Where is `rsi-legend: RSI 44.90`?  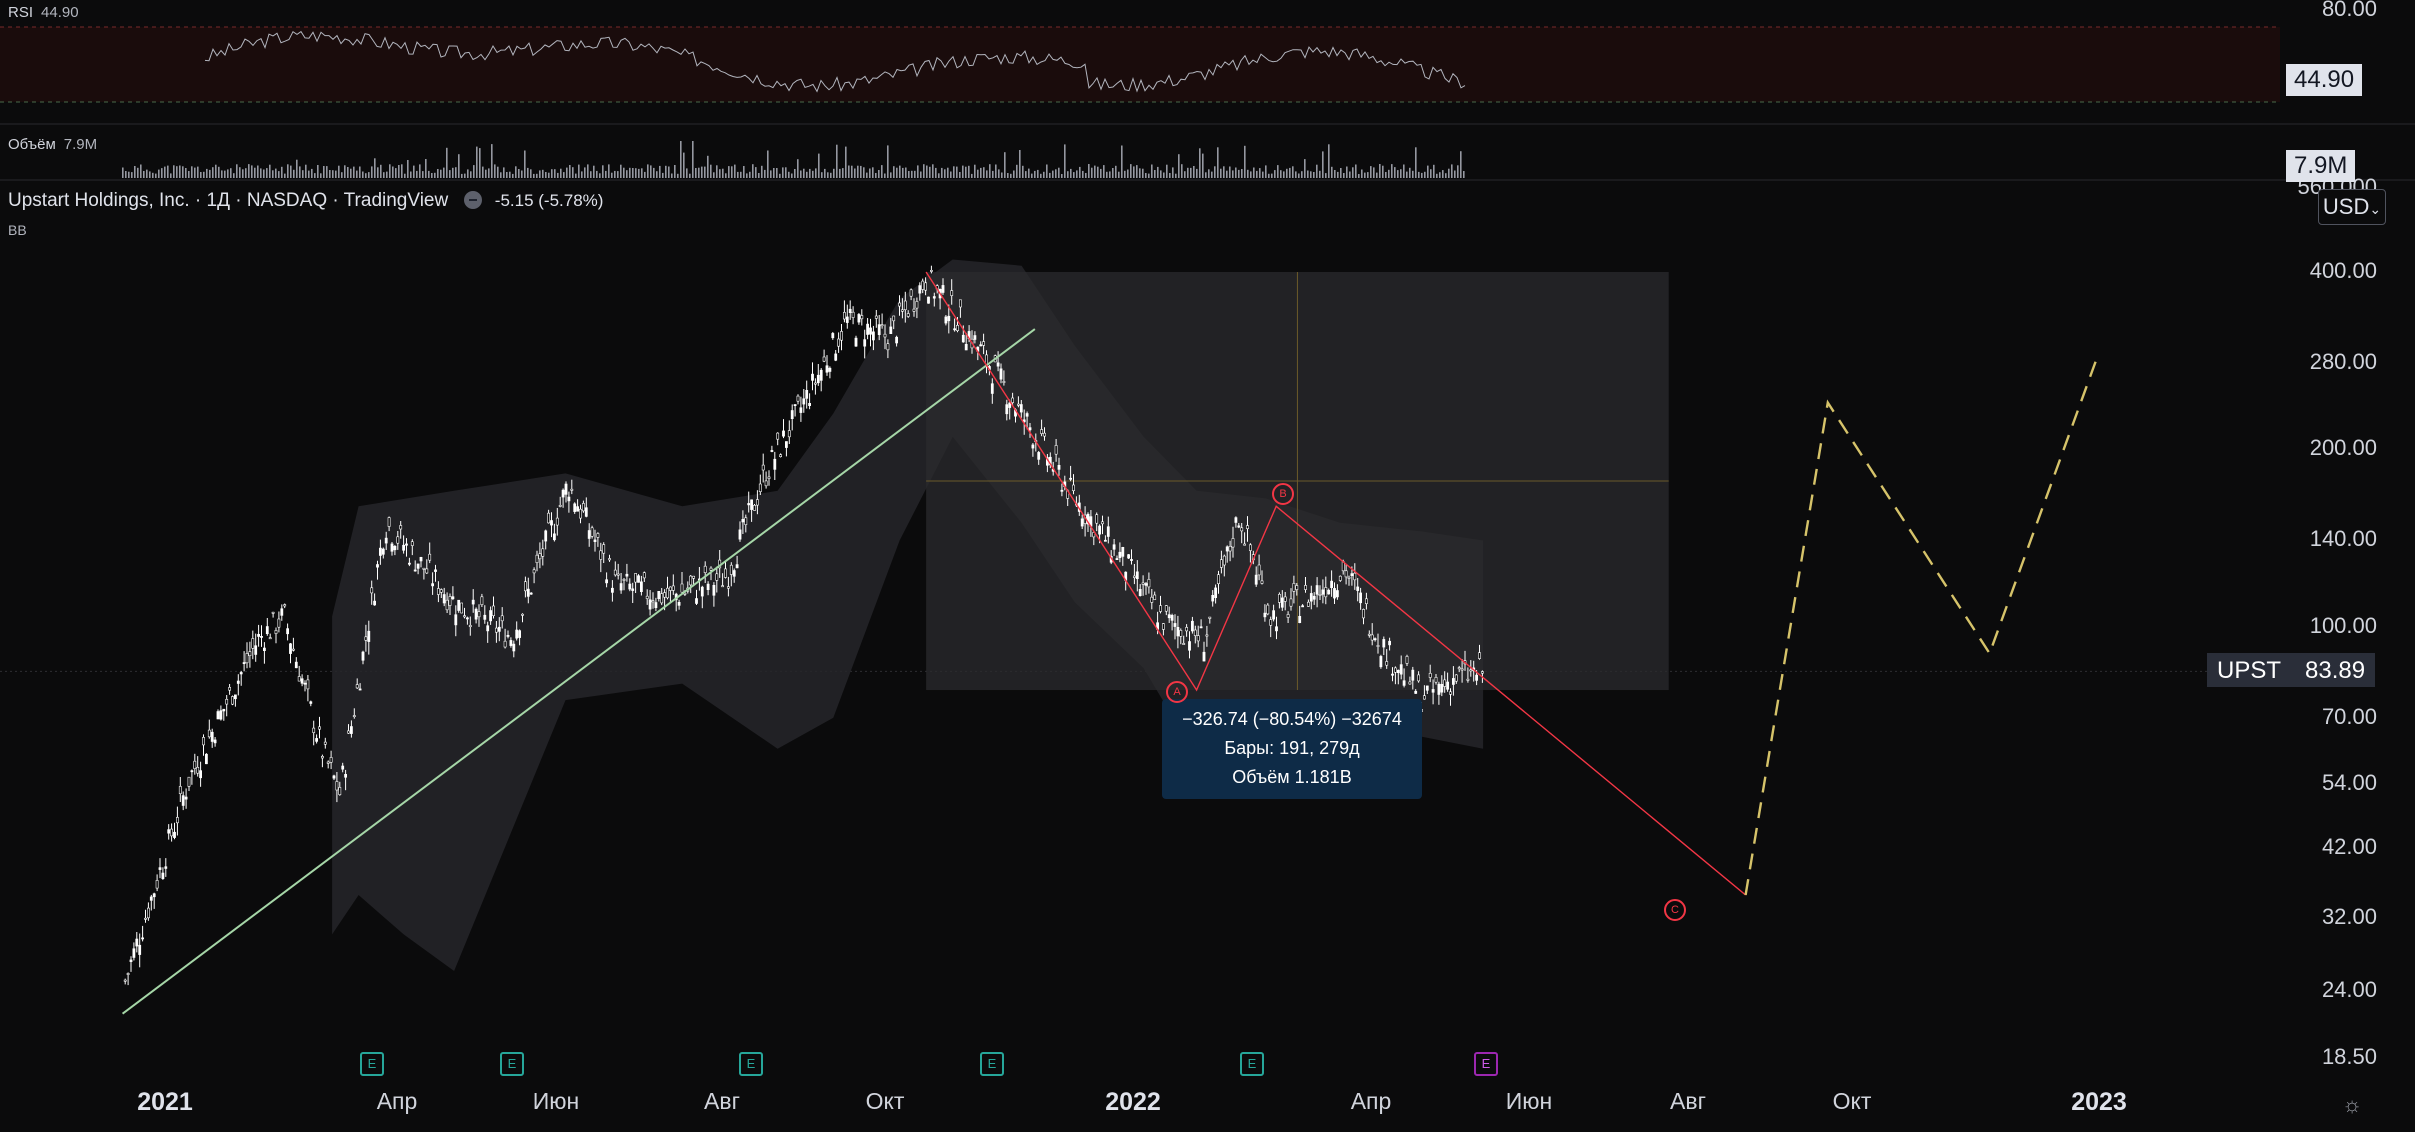
rsi-legend: RSI 44.90 is located at coordinates (43, 12).